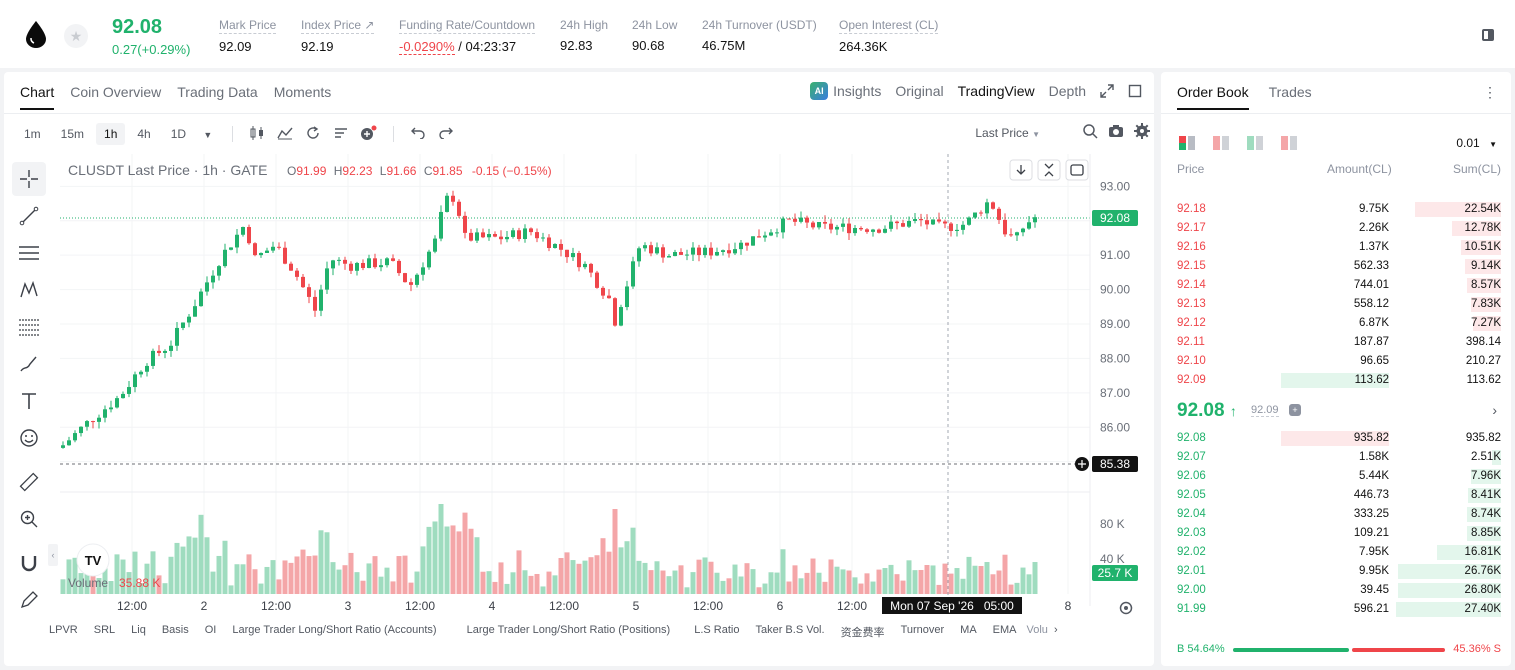  What do you see at coordinates (1339, 228) in the screenshot?
I see `ask-row: 92.17 2.26K 12.78K` at bounding box center [1339, 228].